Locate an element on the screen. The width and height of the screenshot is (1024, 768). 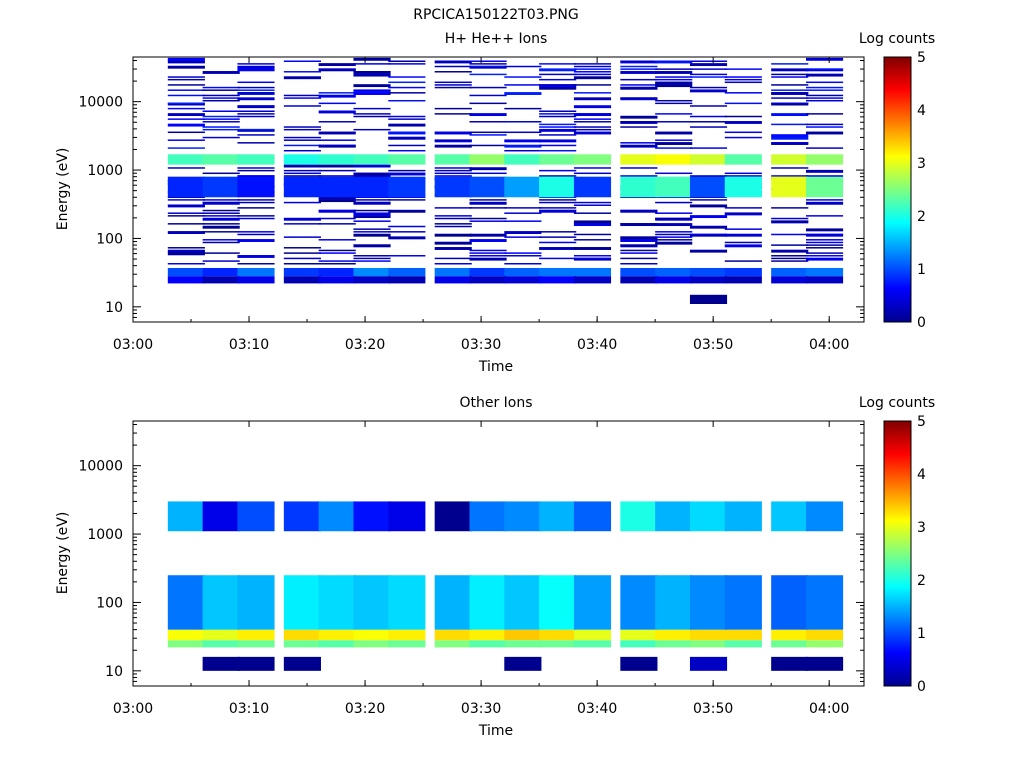
colorbar-tick-label: 5 is located at coordinates (921, 58).